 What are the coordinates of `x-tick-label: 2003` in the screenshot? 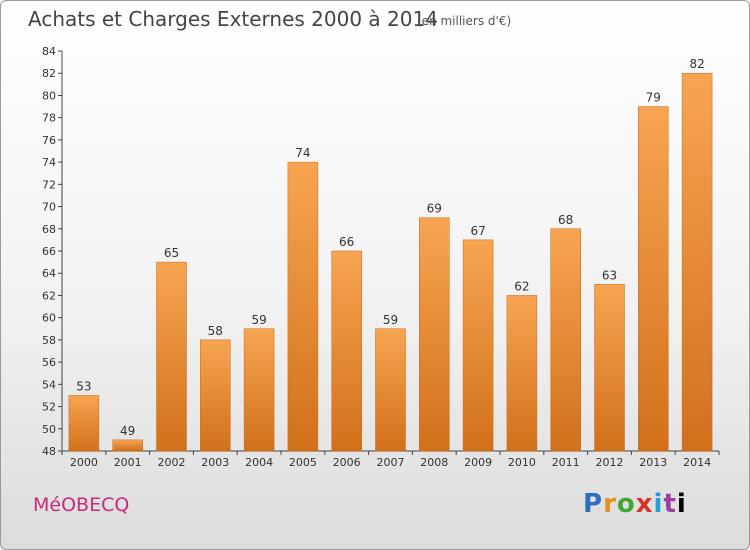 It's located at (215, 462).